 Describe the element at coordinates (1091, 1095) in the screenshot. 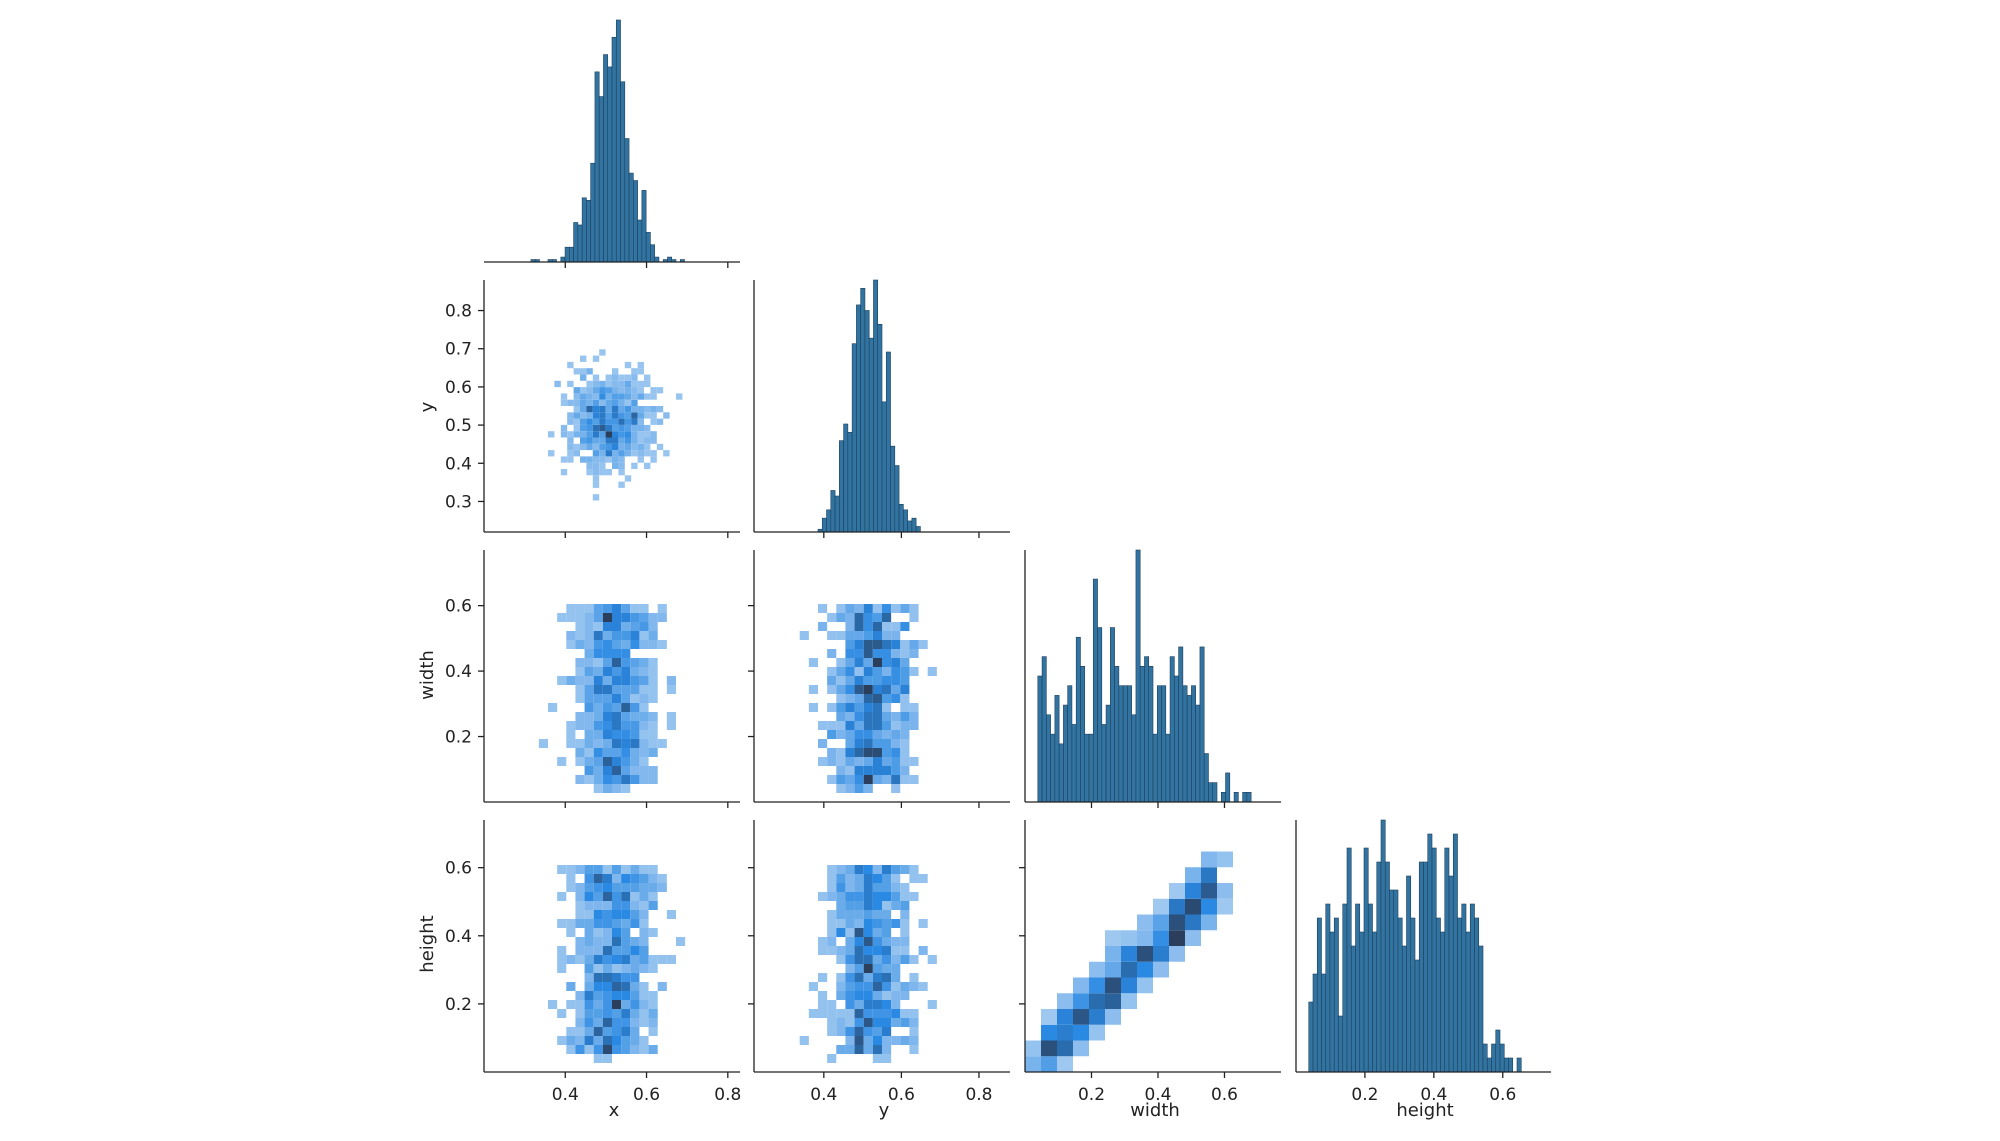

I see `x-tick-label-width: 0.2` at that location.